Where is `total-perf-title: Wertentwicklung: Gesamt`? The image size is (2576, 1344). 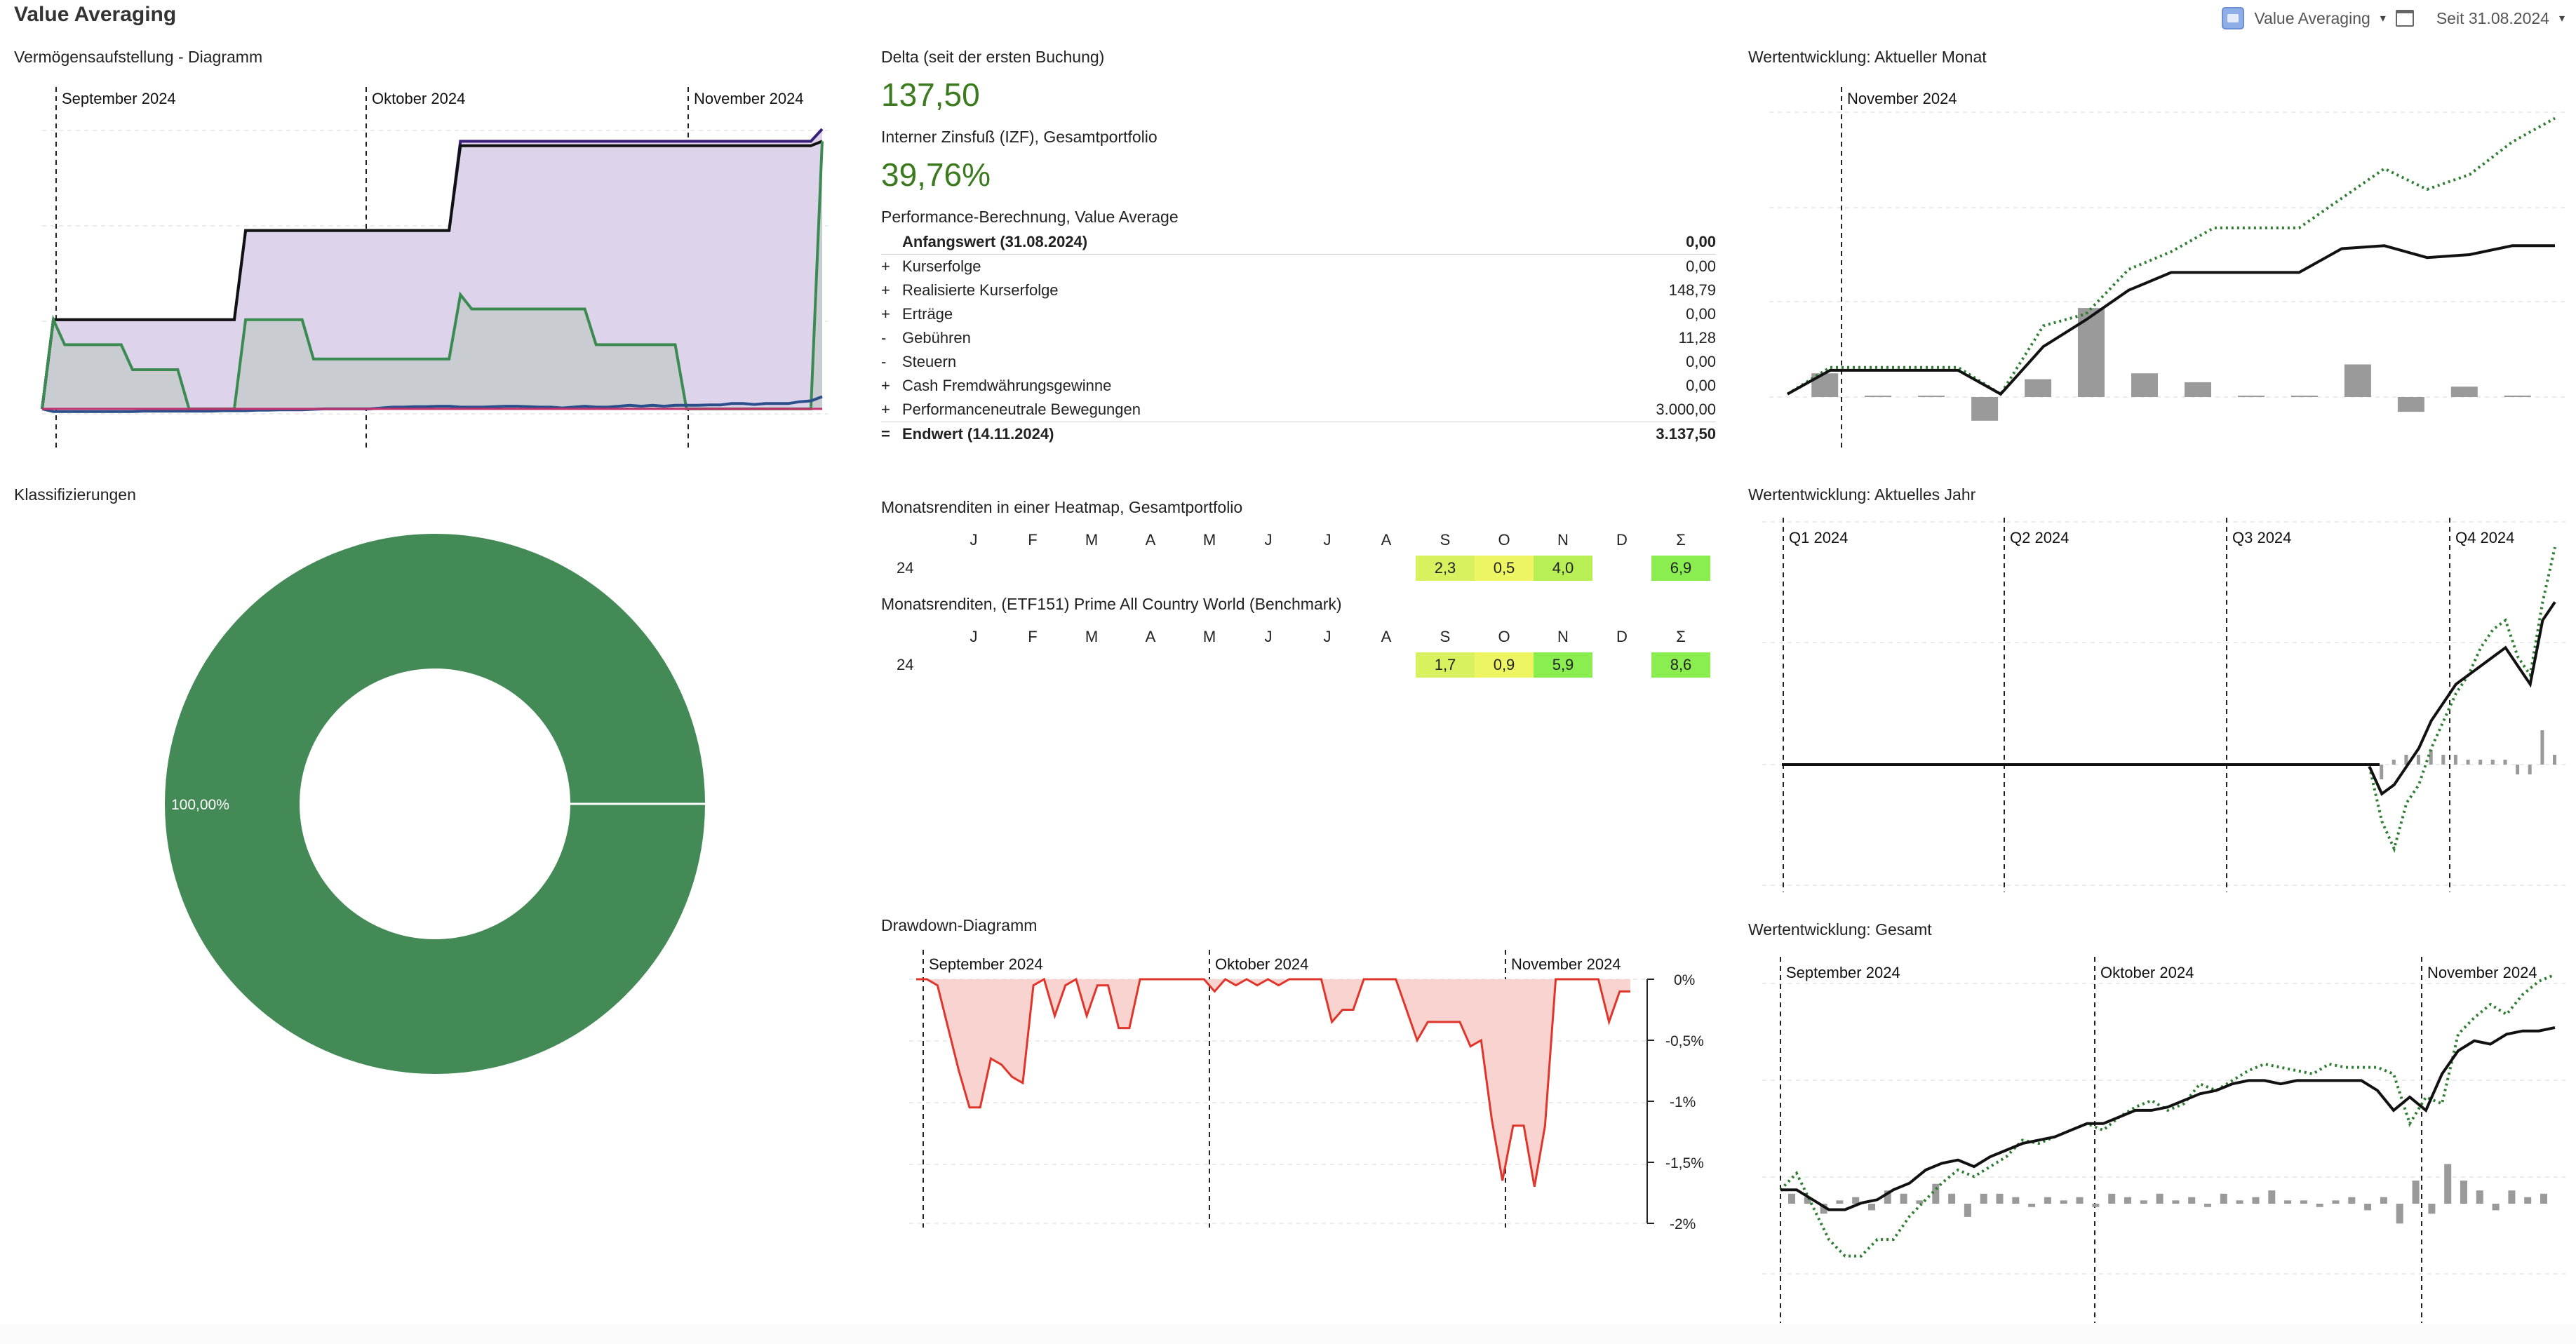 total-perf-title: Wertentwicklung: Gesamt is located at coordinates (1840, 930).